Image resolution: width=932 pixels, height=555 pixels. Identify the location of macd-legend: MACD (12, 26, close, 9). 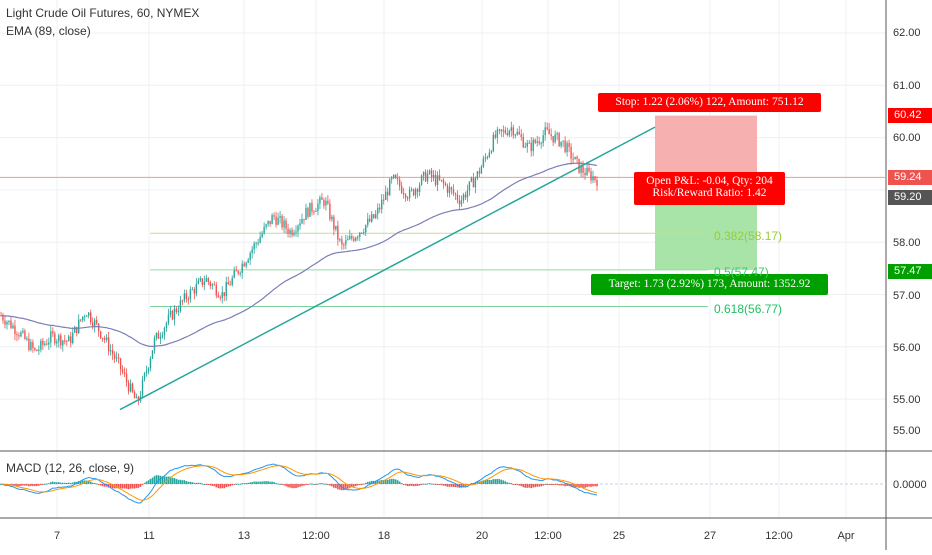
(70, 468).